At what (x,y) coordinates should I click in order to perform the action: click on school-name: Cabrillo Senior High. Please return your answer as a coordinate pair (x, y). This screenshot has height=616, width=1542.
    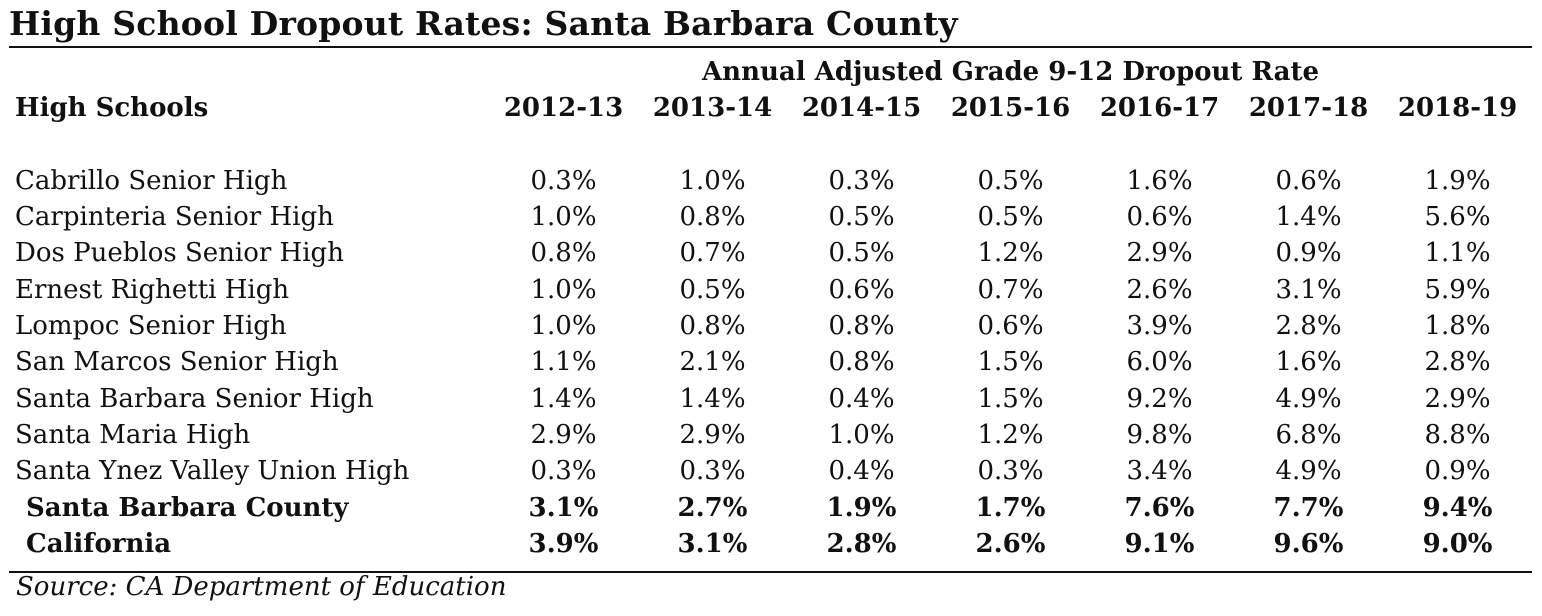
    Looking at the image, I should click on (151, 180).